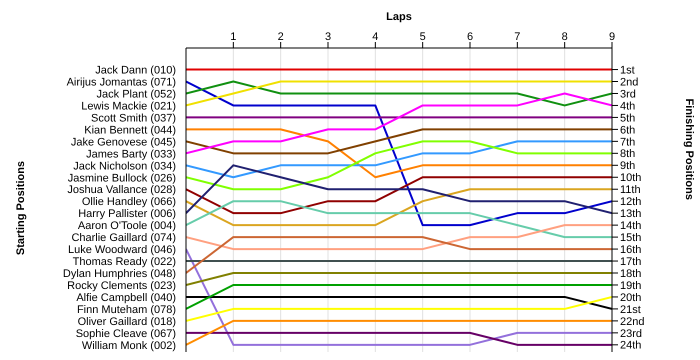  I want to click on series-label: Jake Genovese (045), so click(123, 142).